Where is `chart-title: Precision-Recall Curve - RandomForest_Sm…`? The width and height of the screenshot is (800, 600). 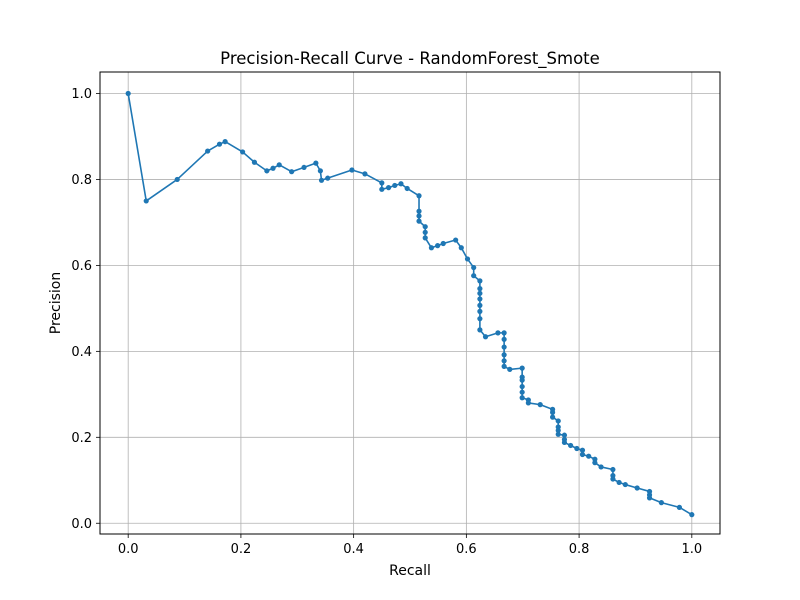
chart-title: Precision-Recall Curve - RandomForest_Sm… is located at coordinates (410, 59).